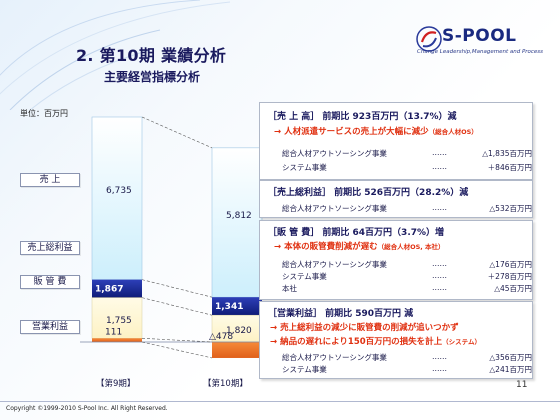  I want to click on sga-note-small: （総合人材OS, 本社）, so click(411, 247).